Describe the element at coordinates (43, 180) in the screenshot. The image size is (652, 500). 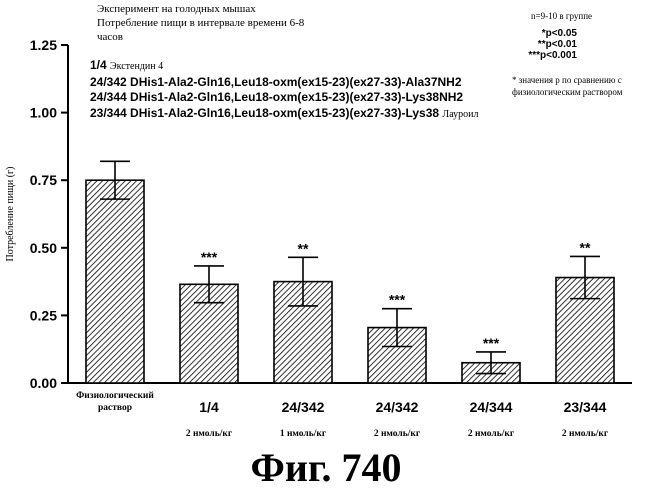
I see `y-tick-label: 0.75` at that location.